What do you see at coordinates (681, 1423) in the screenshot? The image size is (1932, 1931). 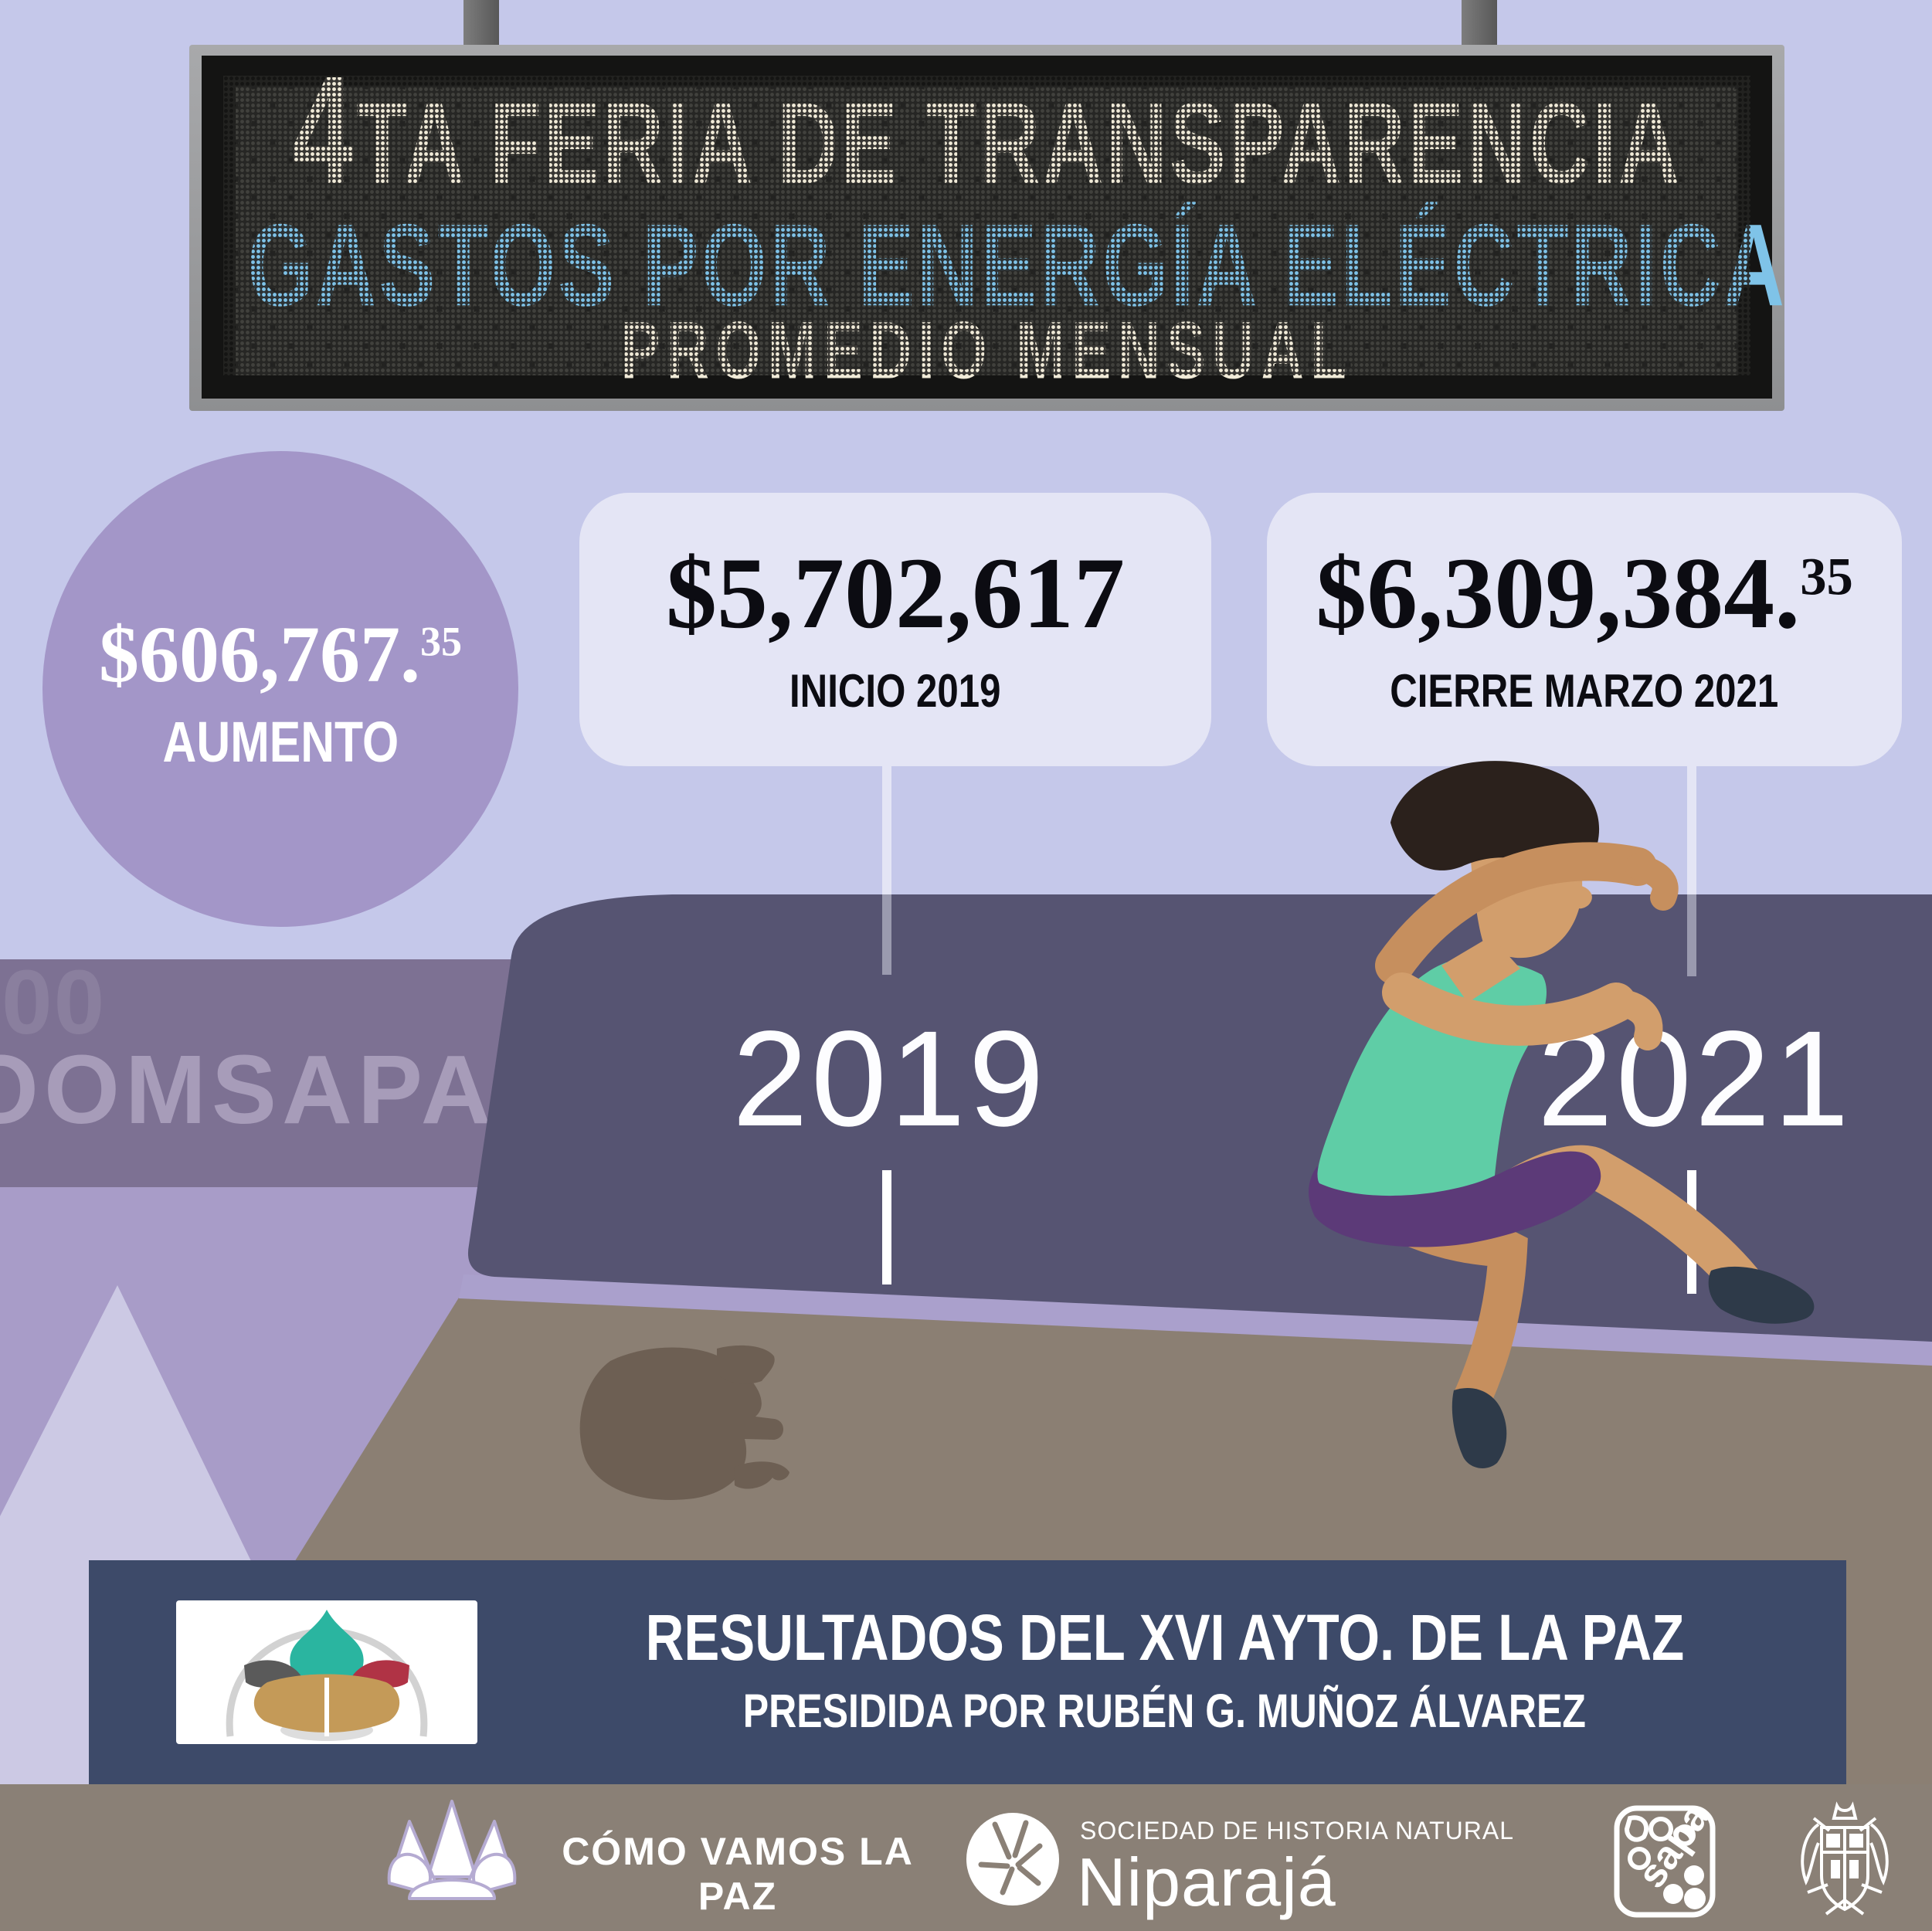 I see `sand-landing-mark-large` at bounding box center [681, 1423].